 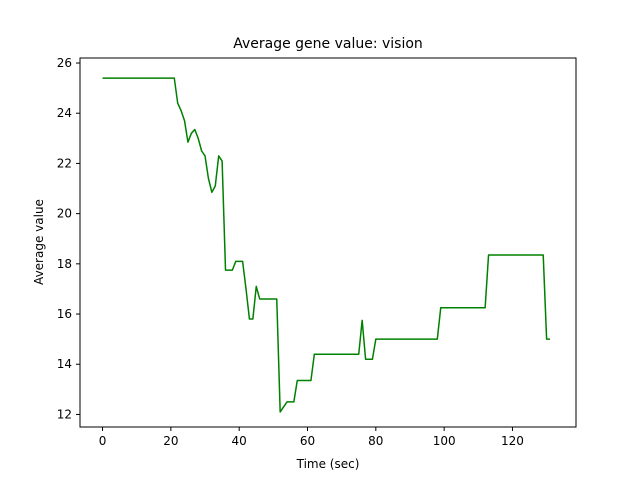 I want to click on x-tick-label: 0, so click(x=103, y=441).